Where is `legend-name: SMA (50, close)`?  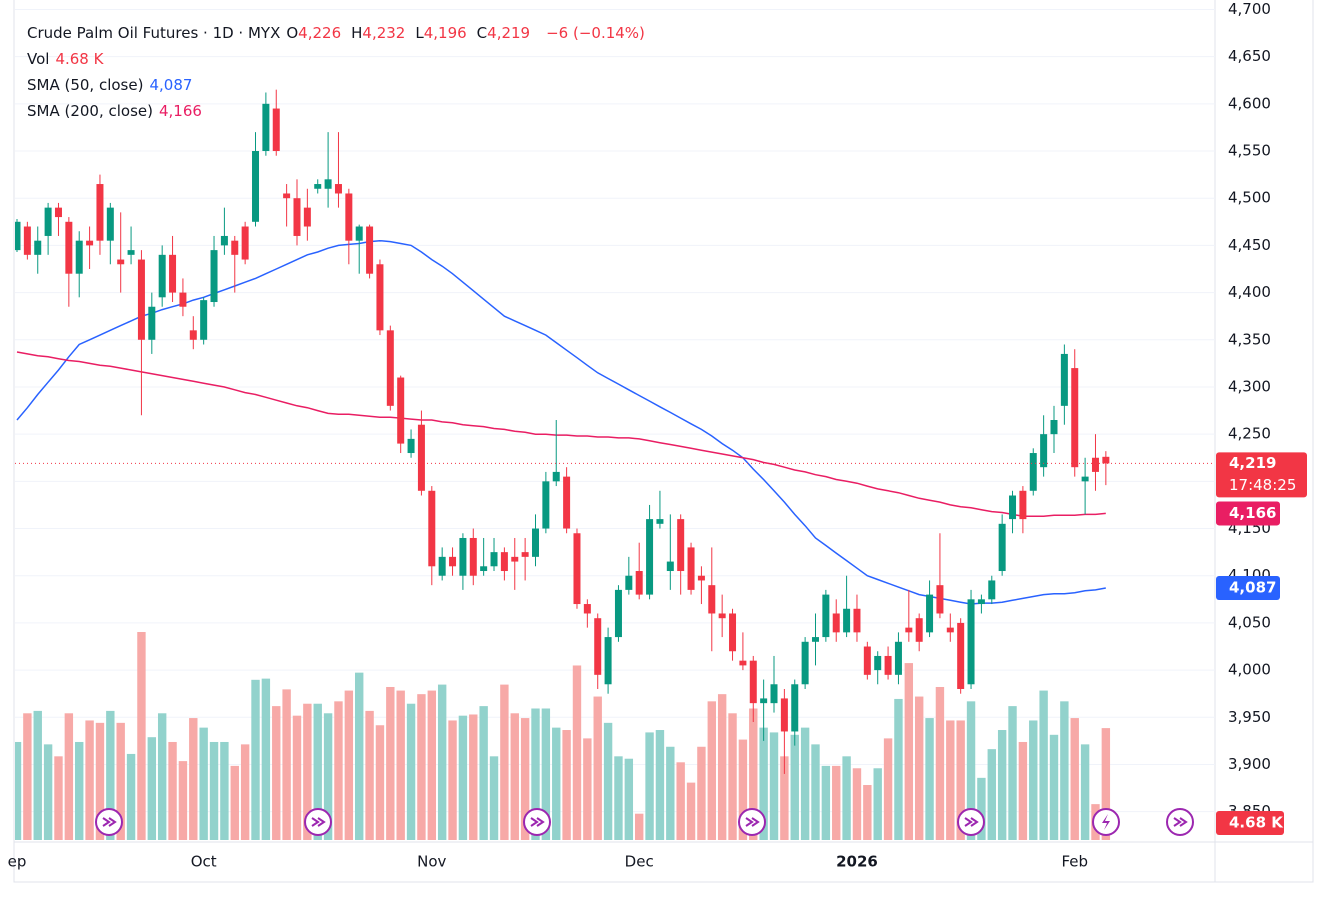 legend-name: SMA (50, close) is located at coordinates (85, 85).